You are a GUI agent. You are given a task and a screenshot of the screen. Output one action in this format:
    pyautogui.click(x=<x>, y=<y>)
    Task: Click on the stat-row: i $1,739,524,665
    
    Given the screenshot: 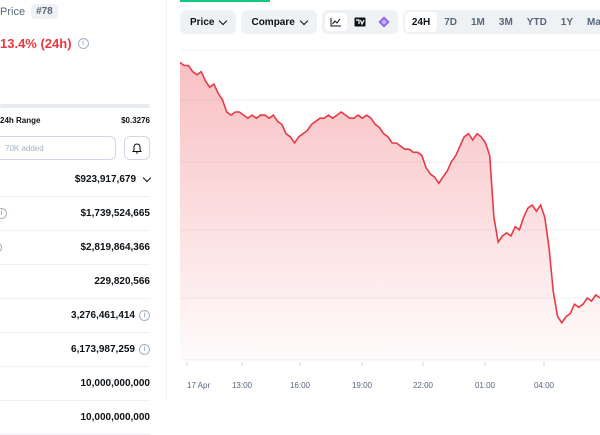 What is the action you would take?
    pyautogui.click(x=75, y=213)
    